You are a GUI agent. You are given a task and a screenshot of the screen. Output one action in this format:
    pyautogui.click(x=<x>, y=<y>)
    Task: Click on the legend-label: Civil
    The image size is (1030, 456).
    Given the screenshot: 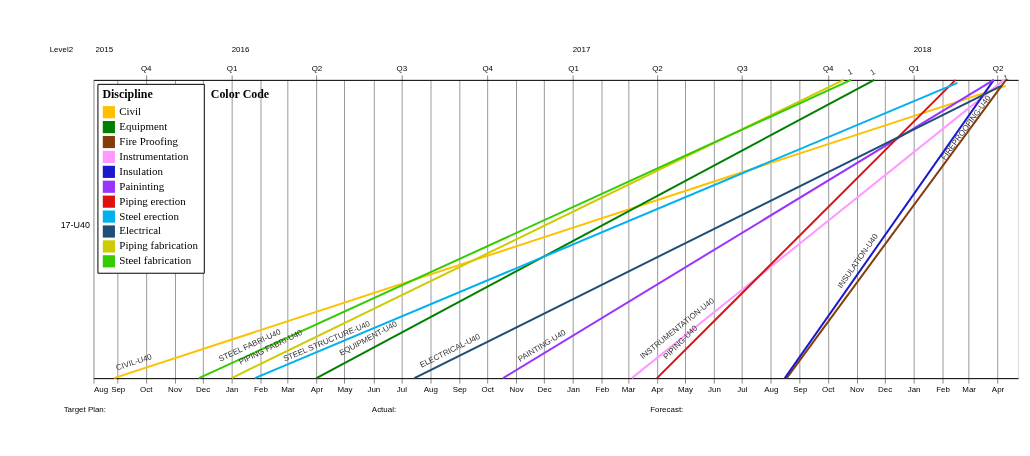 What is the action you would take?
    pyautogui.click(x=130, y=111)
    